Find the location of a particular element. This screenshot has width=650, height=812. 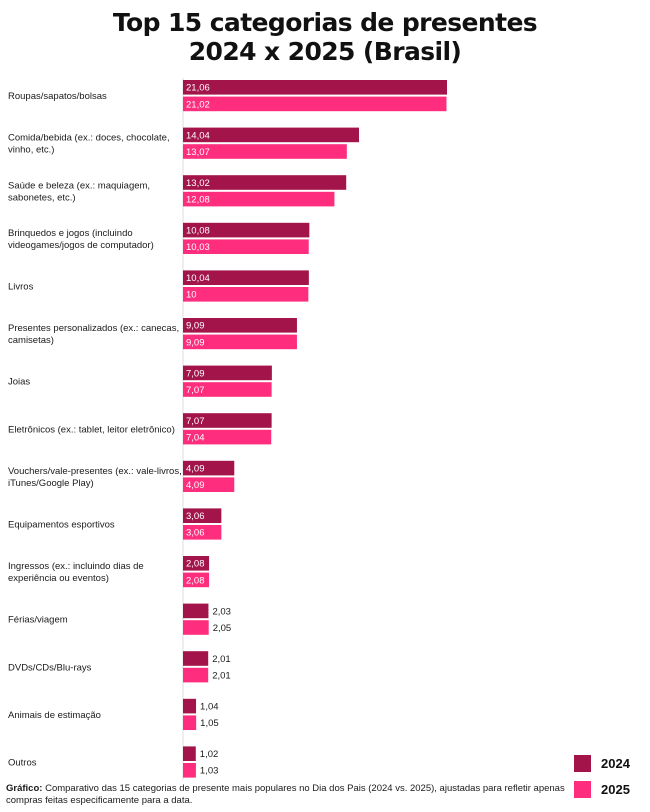

chart-note-label: Gráfico: is located at coordinates (24, 788).